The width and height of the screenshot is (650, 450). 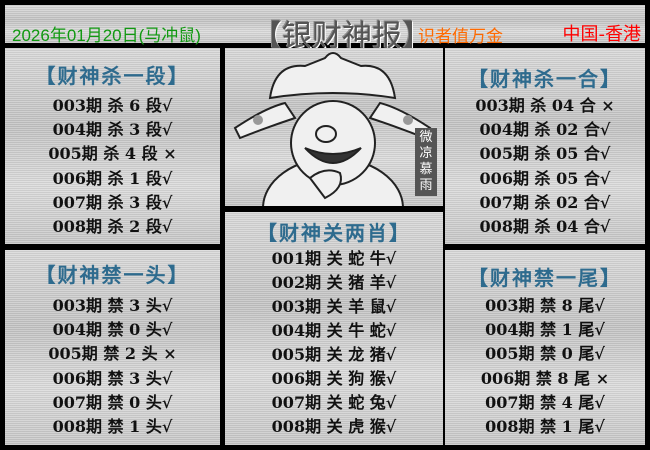 I want to click on prediction-row: 003期 杀 6 段√, so click(x=112, y=105).